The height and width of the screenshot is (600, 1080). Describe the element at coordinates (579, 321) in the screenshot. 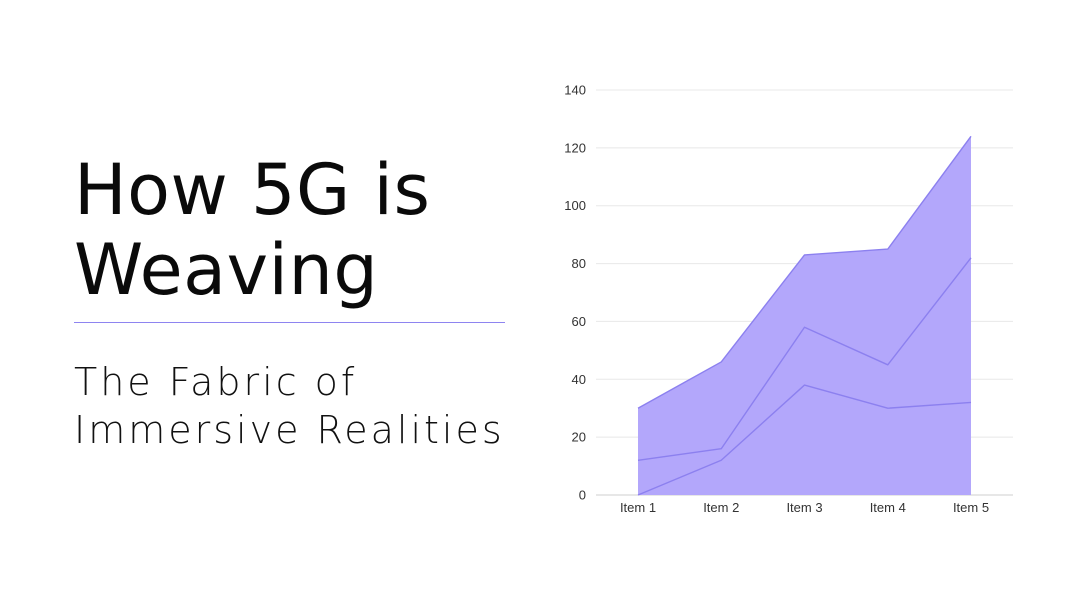

I see `y-tick-label: 60` at that location.